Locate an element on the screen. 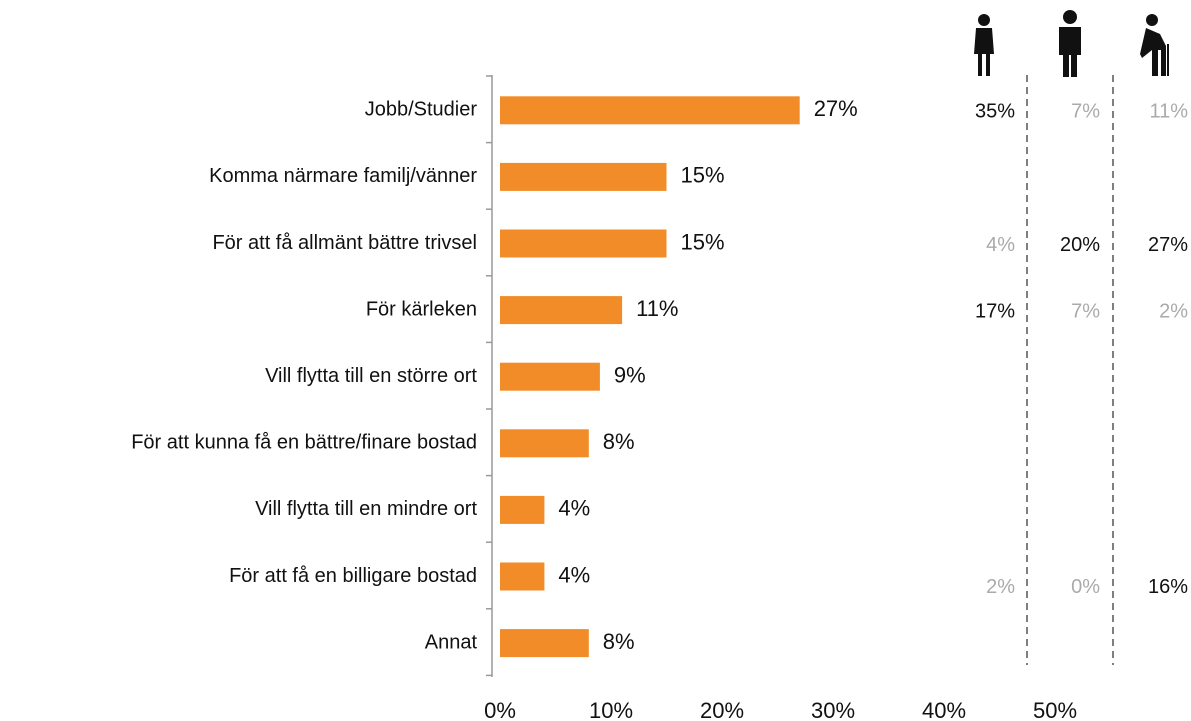  x-tick-label: 50% is located at coordinates (1055, 709).